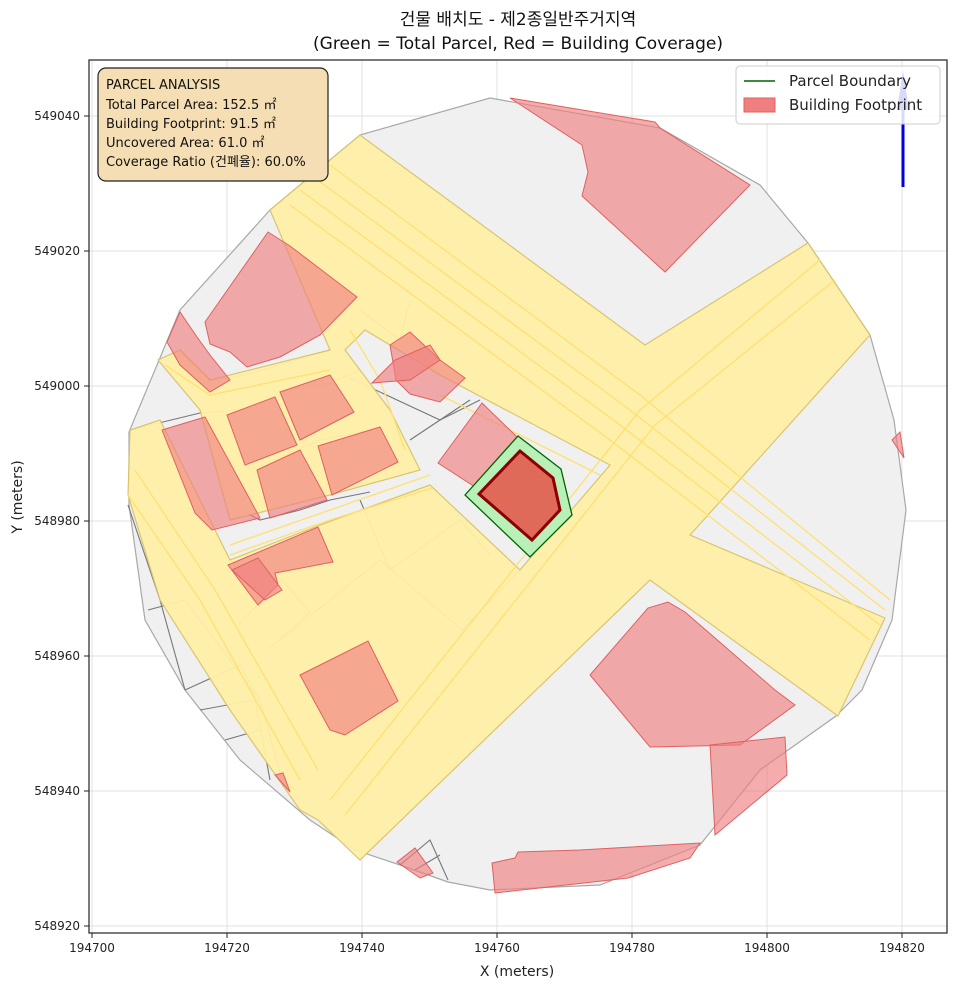 This screenshot has width=956, height=994. What do you see at coordinates (632, 948) in the screenshot?
I see `x-tick-label: 194780` at bounding box center [632, 948].